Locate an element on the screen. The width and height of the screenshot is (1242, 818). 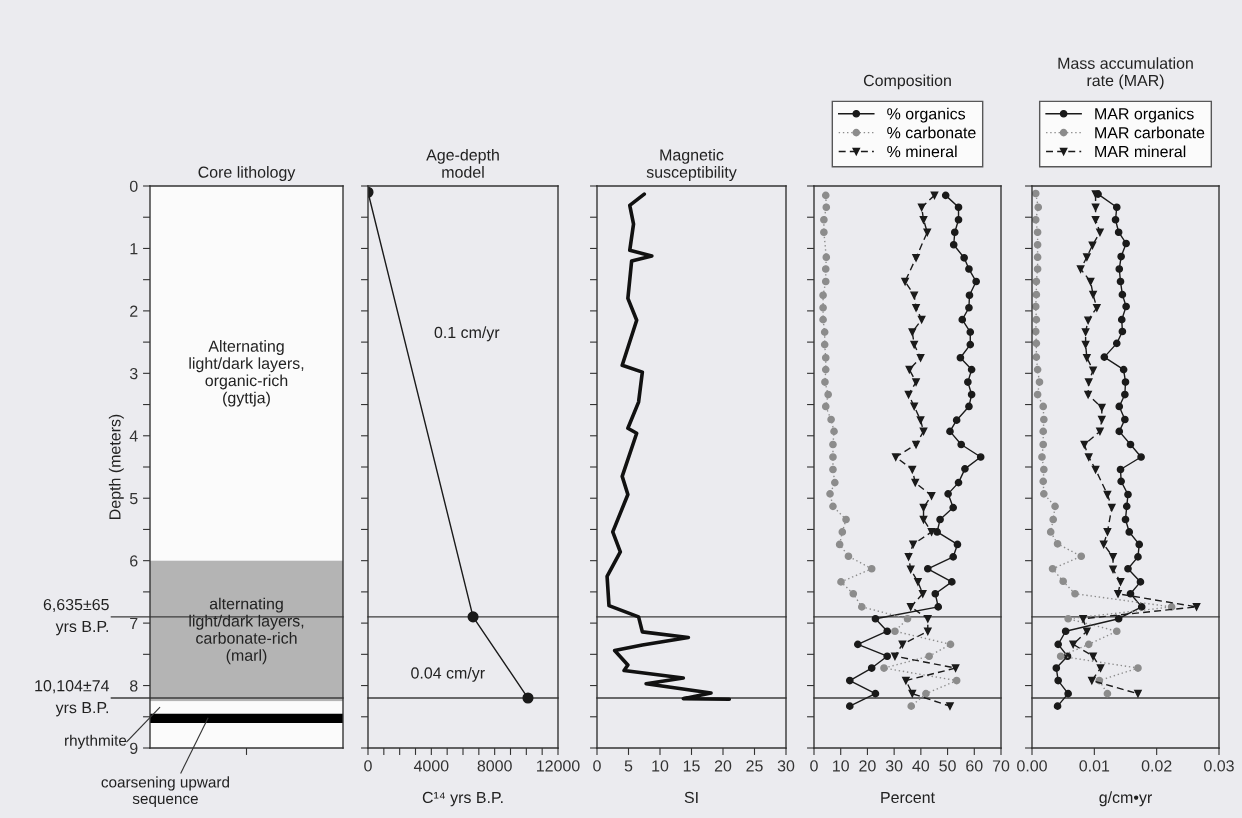
x-axis-title: g/cm•yr is located at coordinates (1125, 799).